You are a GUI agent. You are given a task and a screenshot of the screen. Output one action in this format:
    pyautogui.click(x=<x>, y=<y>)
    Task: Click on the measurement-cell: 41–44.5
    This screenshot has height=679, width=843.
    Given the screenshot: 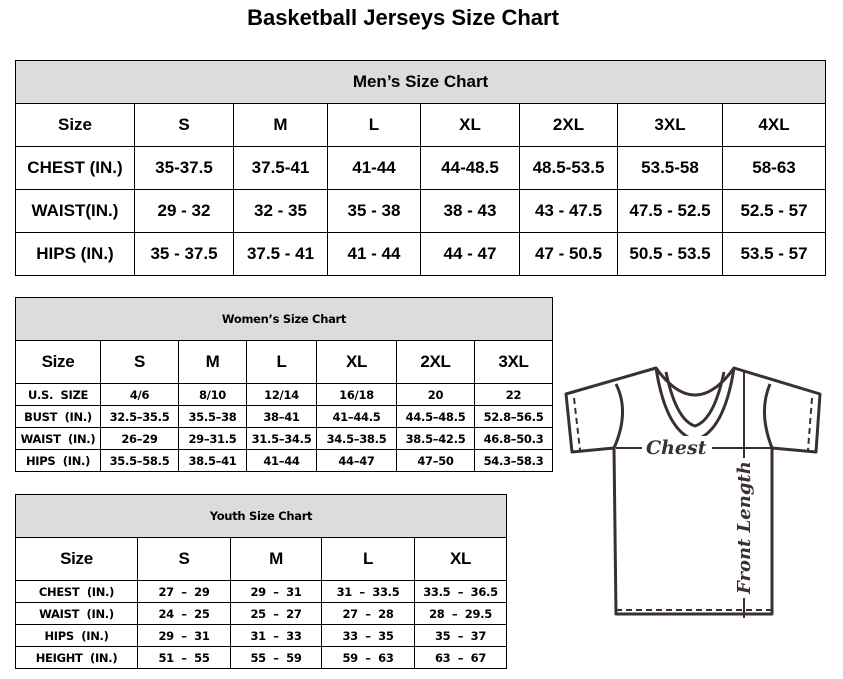 What is the action you would take?
    pyautogui.click(x=356, y=416)
    